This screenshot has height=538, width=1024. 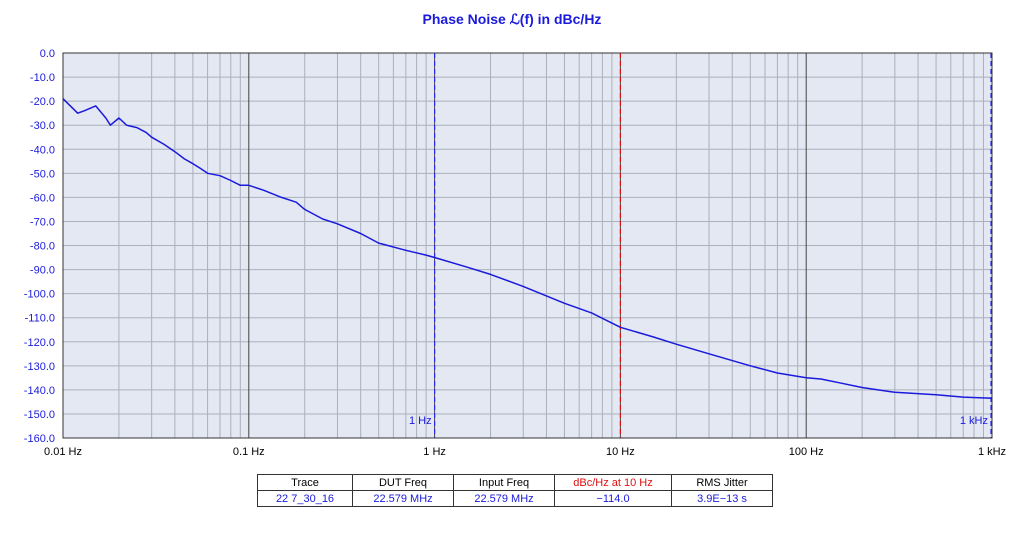 I want to click on chart-title: Phase Noise ℒ(f) in dBc/Hz, so click(x=512, y=19).